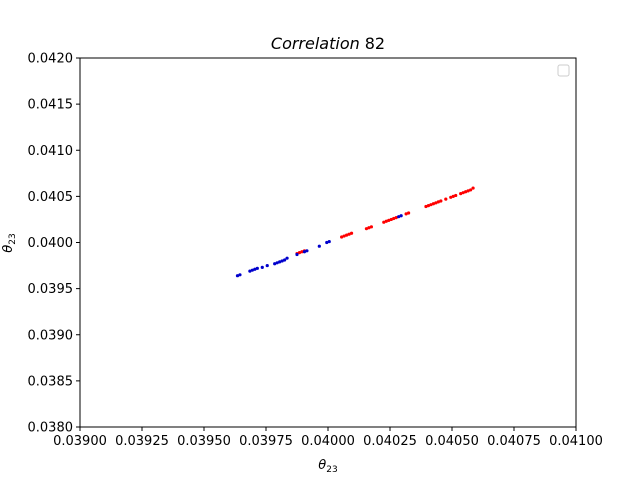 This screenshot has height=480, width=640. What do you see at coordinates (8, 249) in the screenshot?
I see `y-axis-label-base: θ` at bounding box center [8, 249].